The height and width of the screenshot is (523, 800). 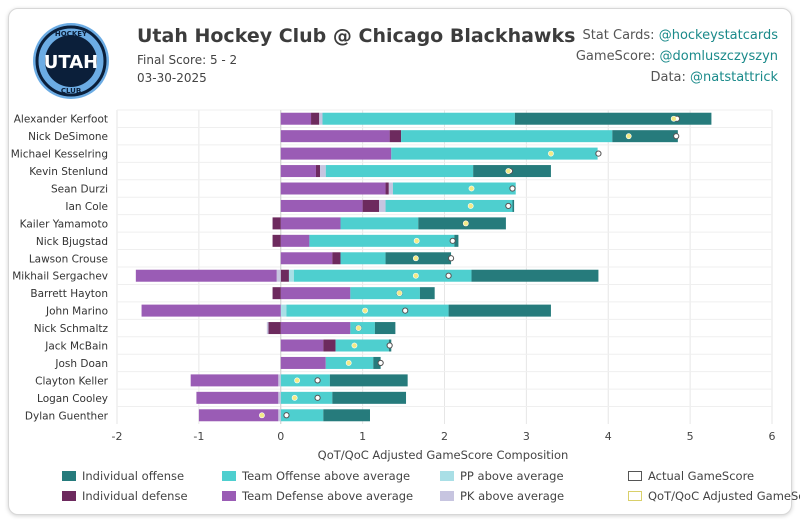 What do you see at coordinates (718, 35) in the screenshot?
I see `credit-handle: @hockeystatcards` at bounding box center [718, 35].